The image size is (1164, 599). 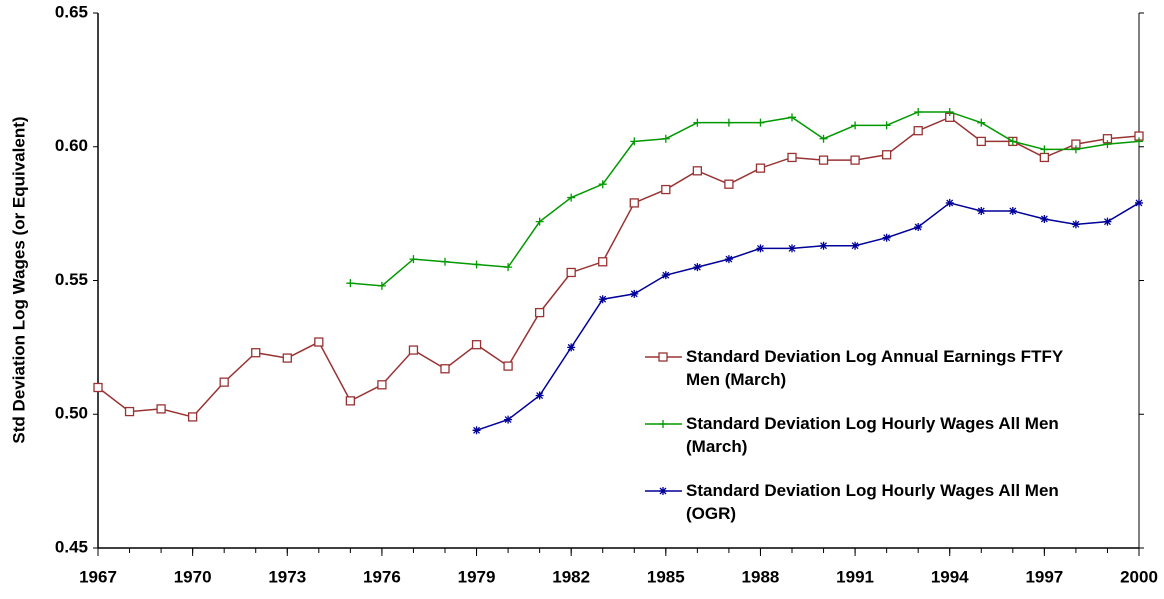 I want to click on x-tick-label: 1982, so click(x=571, y=576).